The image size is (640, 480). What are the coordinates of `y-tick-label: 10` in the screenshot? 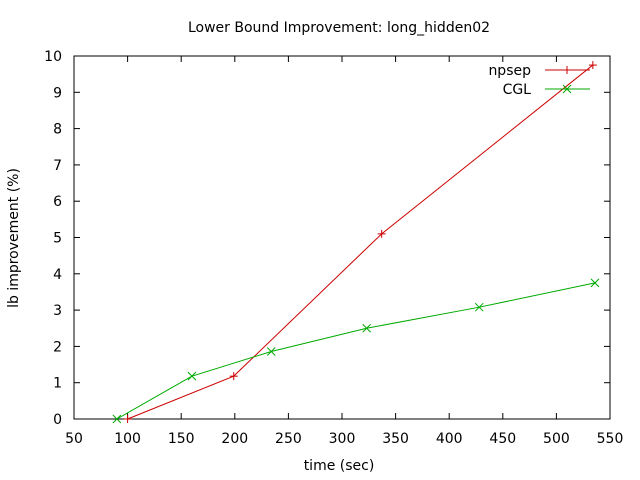 It's located at (53, 57).